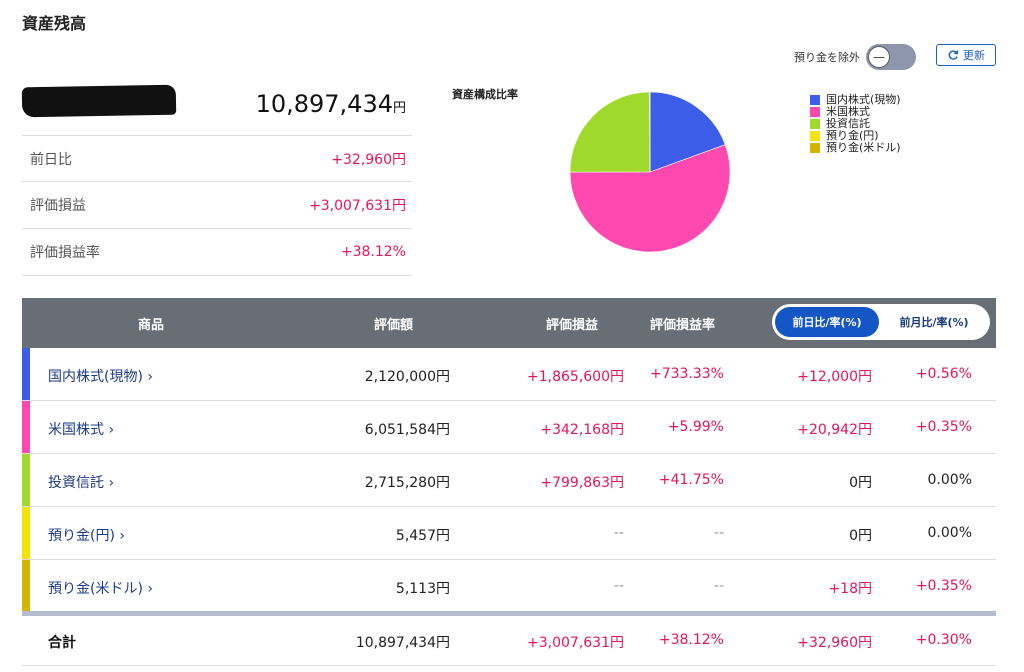 The width and height of the screenshot is (1024, 672). I want to click on gain-cell: +1,865,600円, so click(575, 377).